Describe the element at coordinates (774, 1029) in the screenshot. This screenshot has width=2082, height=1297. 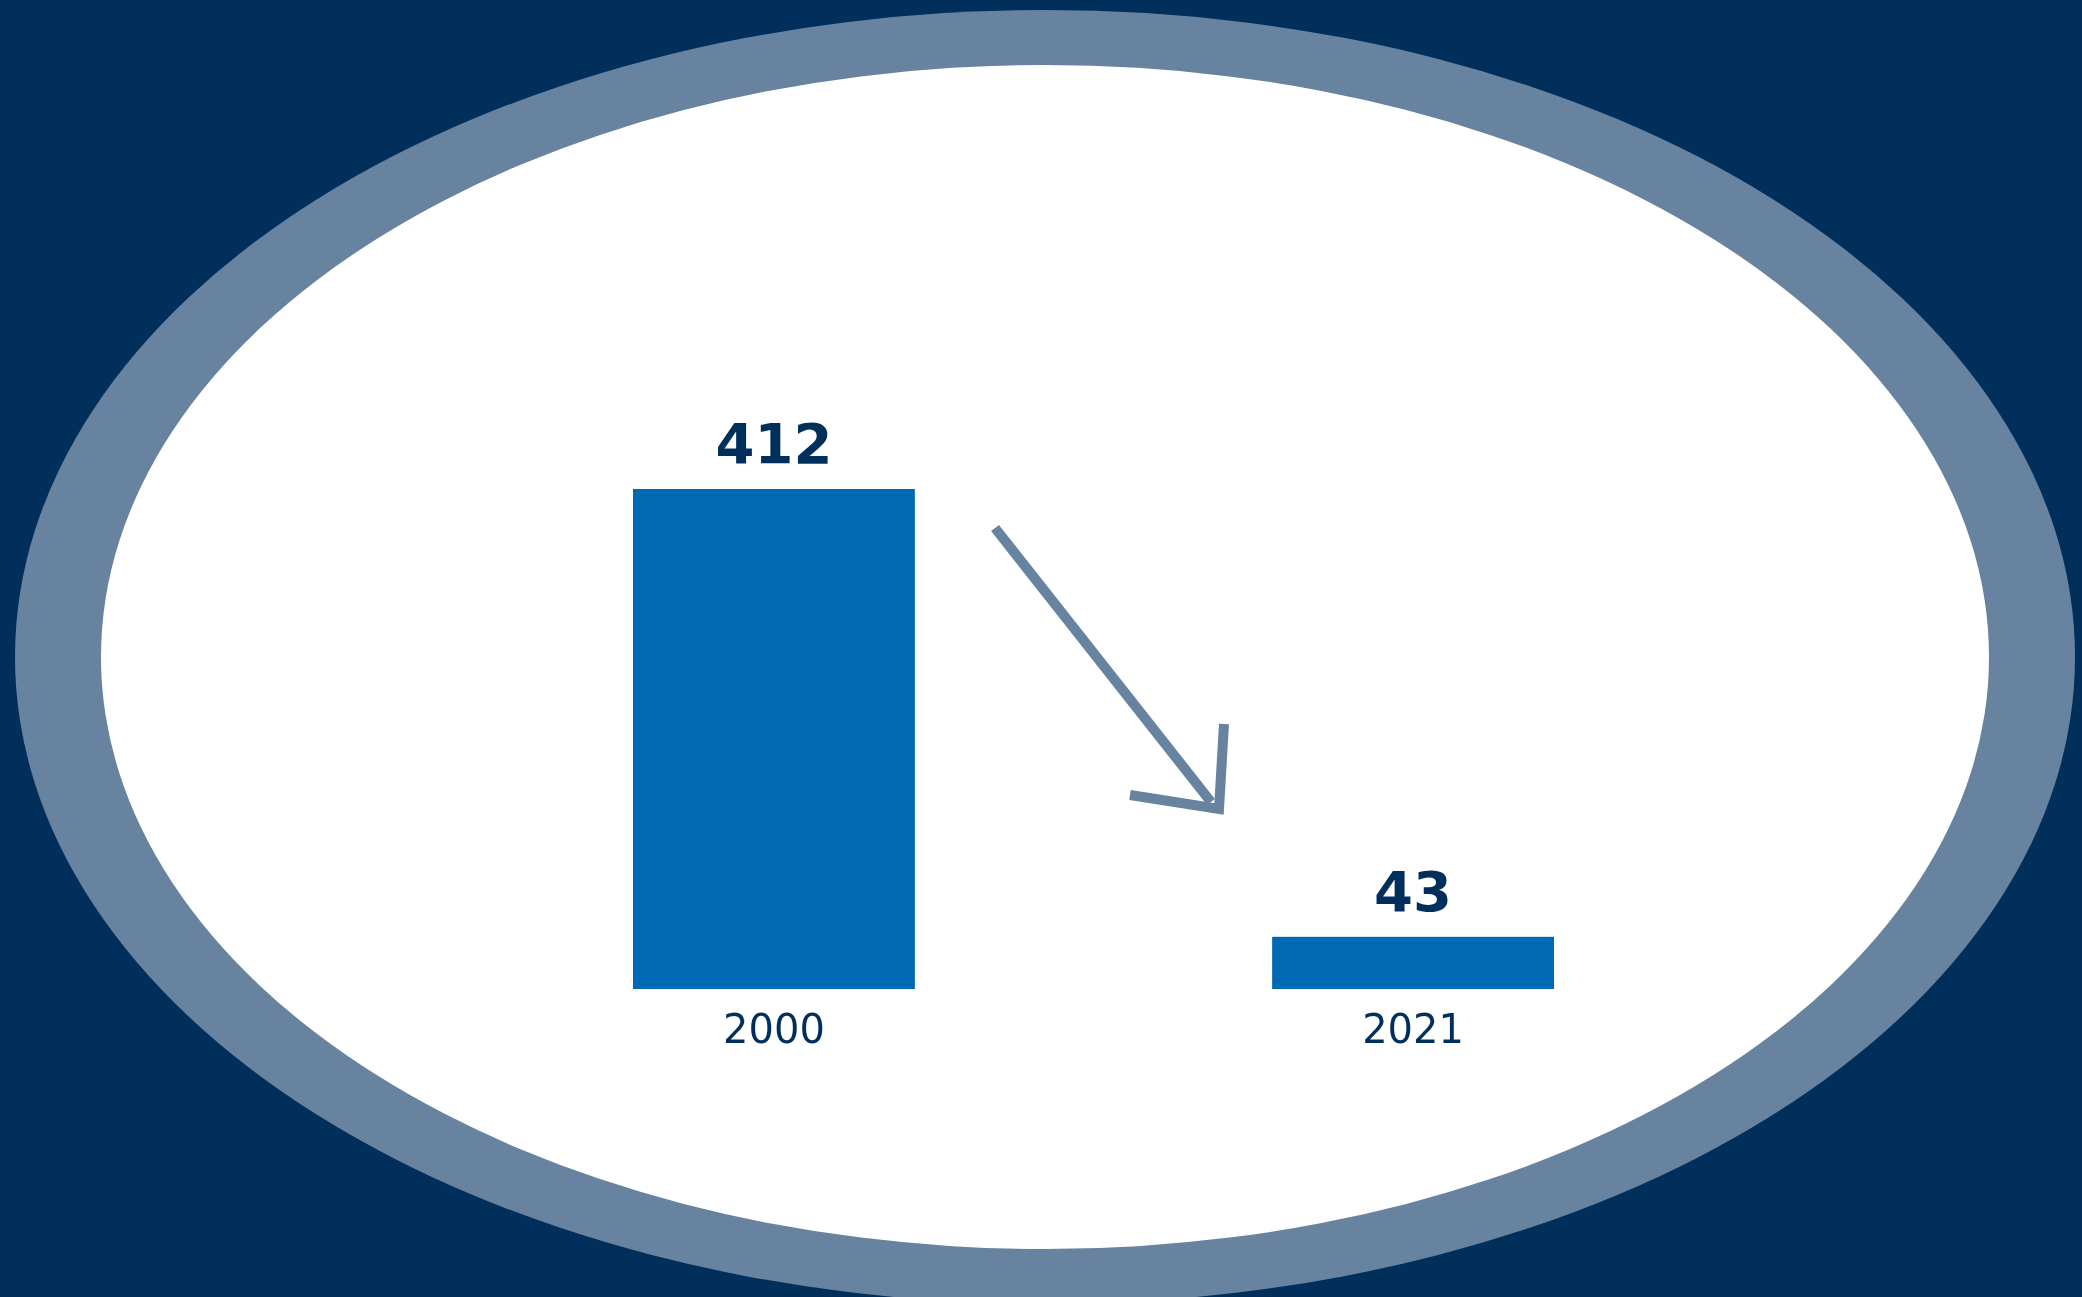
I see `x-tick-label: 2000` at that location.